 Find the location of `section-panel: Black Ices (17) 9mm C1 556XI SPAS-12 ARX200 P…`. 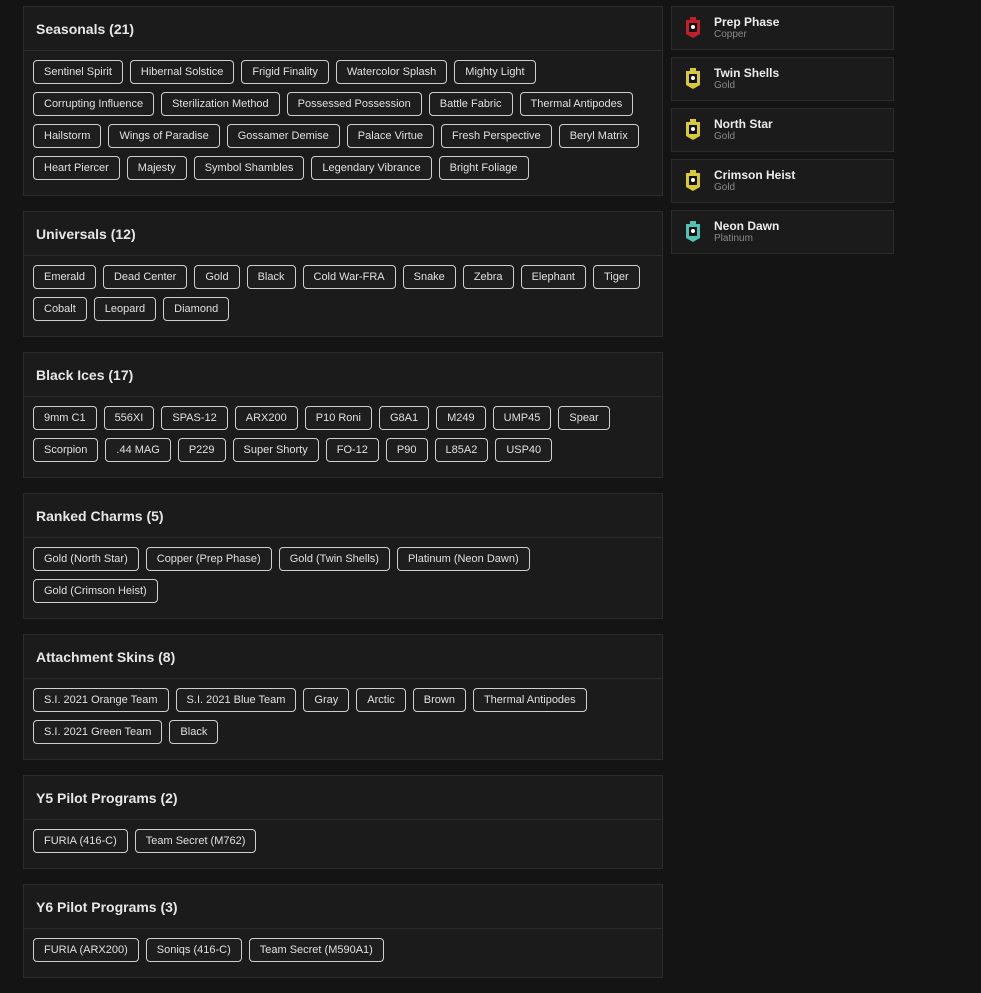

section-panel: Black Ices (17) 9mm C1 556XI SPAS-12 ARX200 P… is located at coordinates (343, 415).